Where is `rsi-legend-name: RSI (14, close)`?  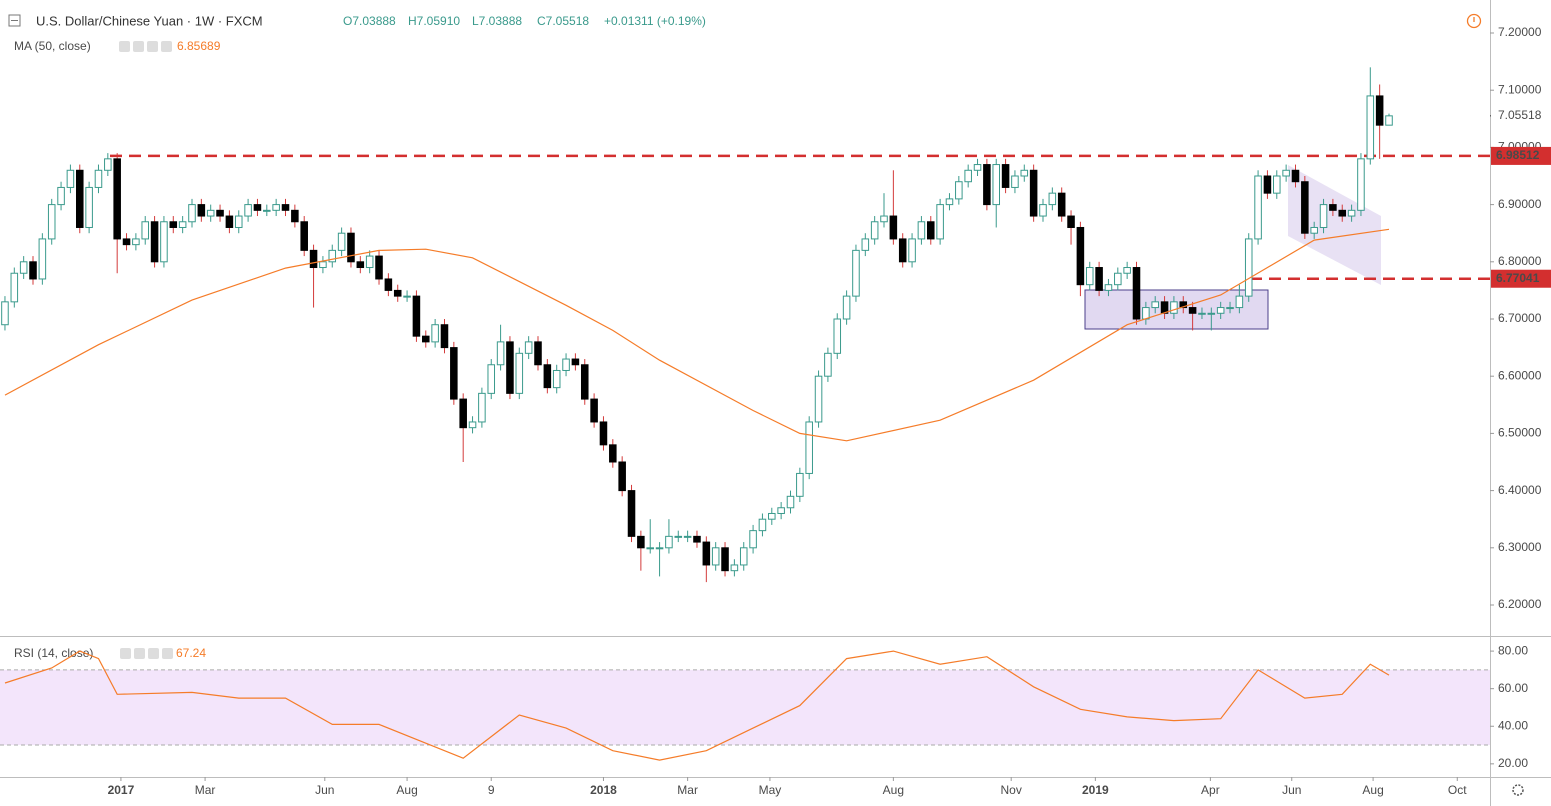 rsi-legend-name: RSI (14, close) is located at coordinates (53, 653).